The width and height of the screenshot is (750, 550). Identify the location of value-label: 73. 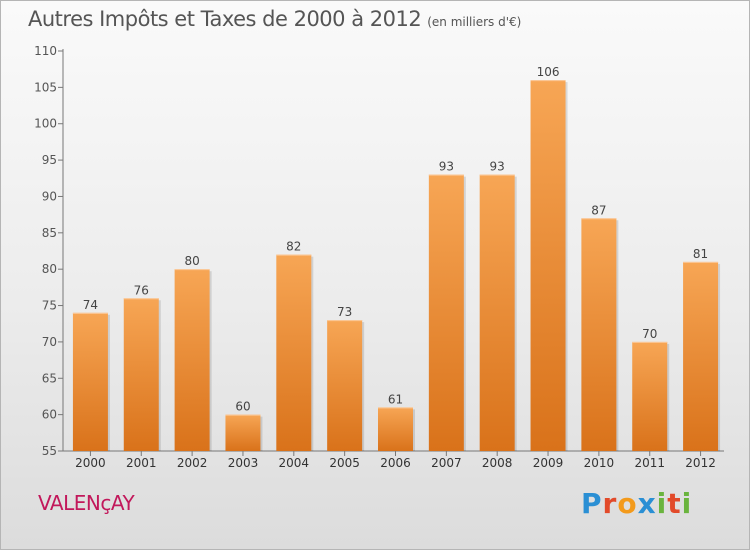
(344, 312).